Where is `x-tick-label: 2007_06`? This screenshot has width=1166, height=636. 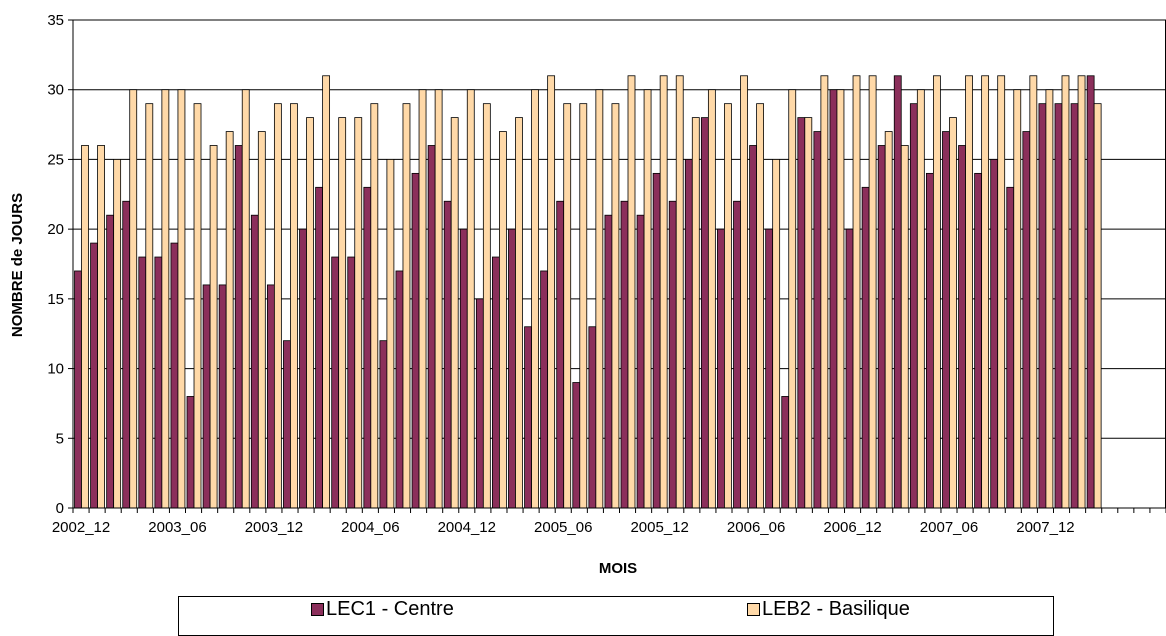
x-tick-label: 2007_06 is located at coordinates (949, 527).